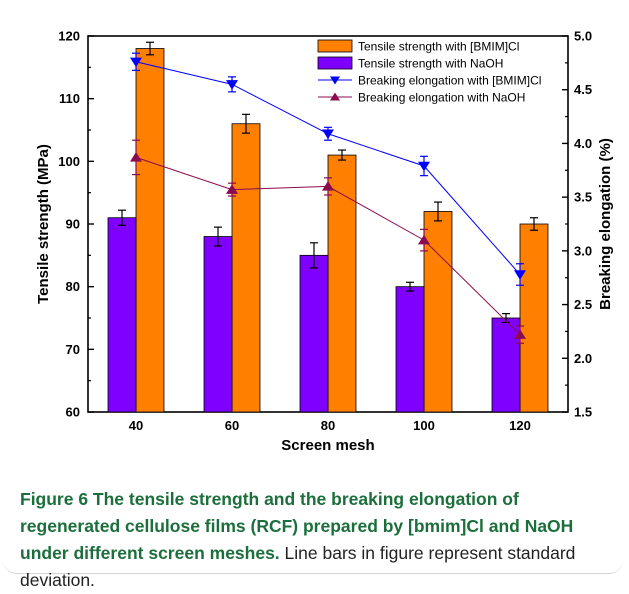 This screenshot has height=594, width=629. What do you see at coordinates (328, 425) in the screenshot?
I see `x-tick-label: 80` at bounding box center [328, 425].